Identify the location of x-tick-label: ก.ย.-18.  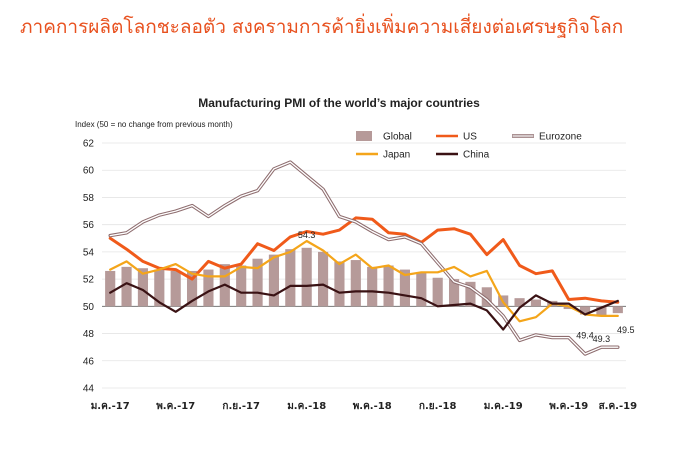
(438, 406).